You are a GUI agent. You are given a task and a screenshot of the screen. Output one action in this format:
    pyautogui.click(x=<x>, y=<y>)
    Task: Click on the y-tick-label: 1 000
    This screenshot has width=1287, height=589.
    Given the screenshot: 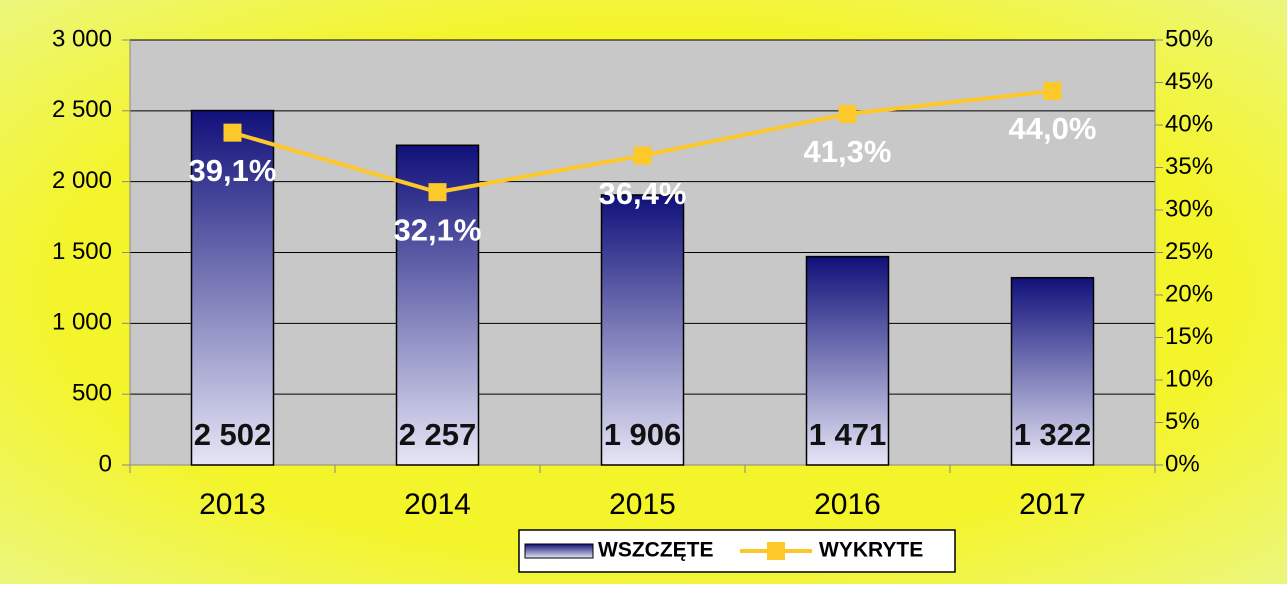 What is the action you would take?
    pyautogui.click(x=82, y=322)
    